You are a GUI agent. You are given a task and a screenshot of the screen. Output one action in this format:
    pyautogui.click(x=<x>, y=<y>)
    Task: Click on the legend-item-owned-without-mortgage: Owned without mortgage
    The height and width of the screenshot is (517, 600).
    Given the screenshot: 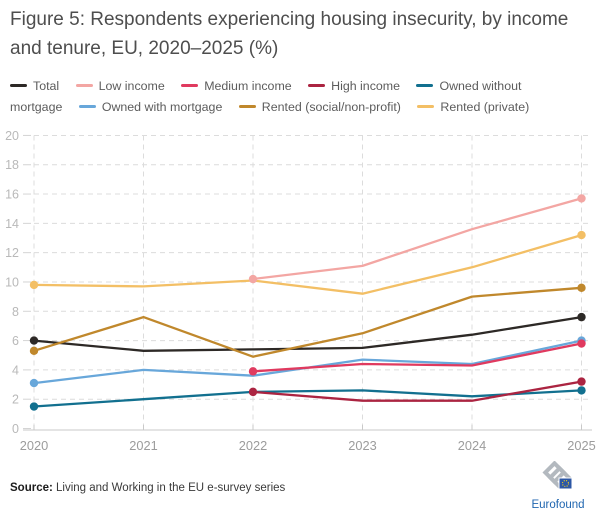 What is the action you would take?
    pyautogui.click(x=265, y=96)
    